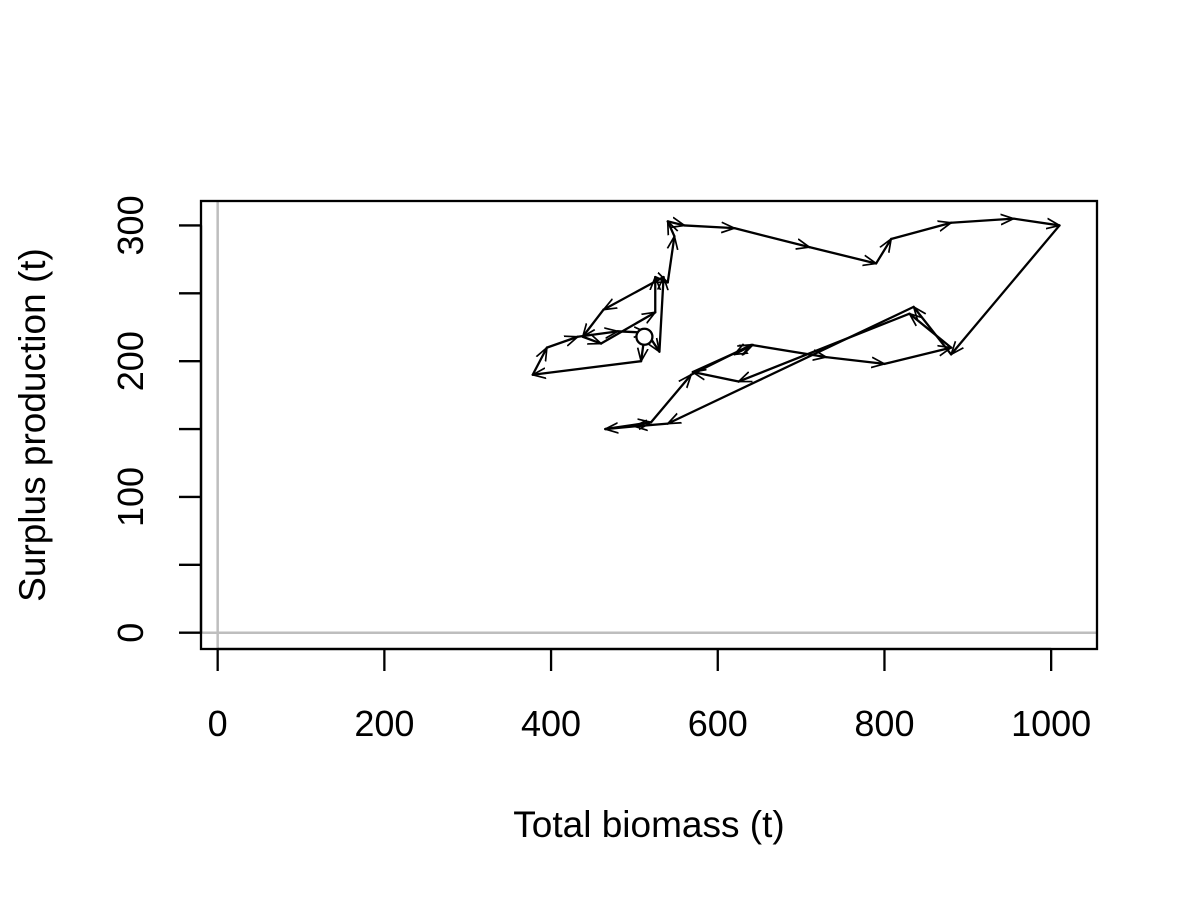  I want to click on x-tick-label: 1000, so click(1051, 723).